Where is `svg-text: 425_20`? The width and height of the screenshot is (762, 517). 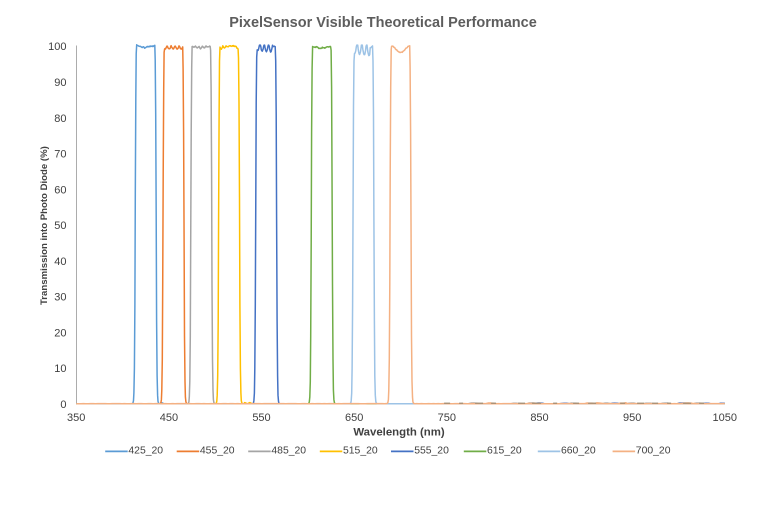
svg-text: 425_20 is located at coordinates (145, 451).